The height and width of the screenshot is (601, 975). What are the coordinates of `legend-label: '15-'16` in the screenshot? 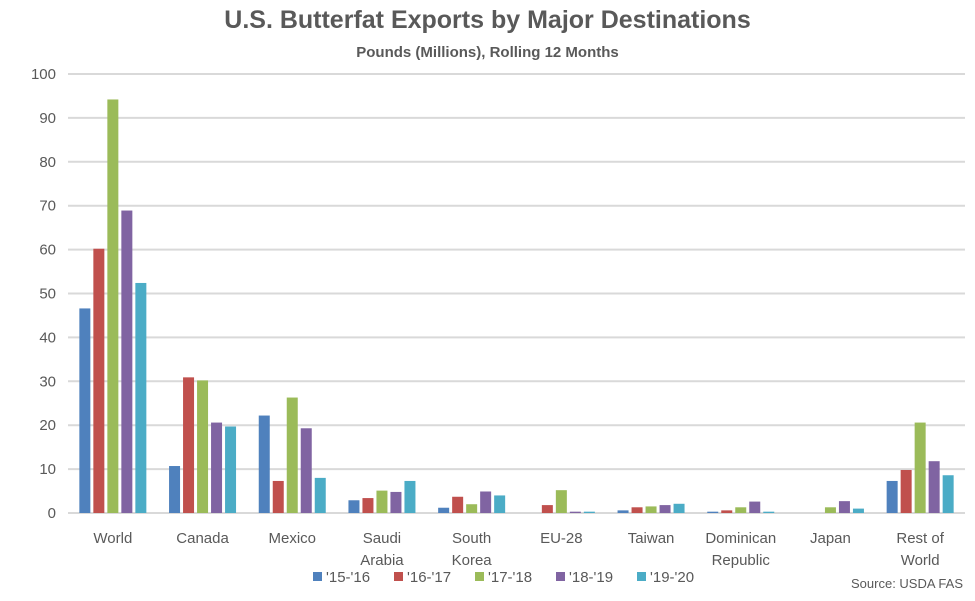 It's located at (348, 577).